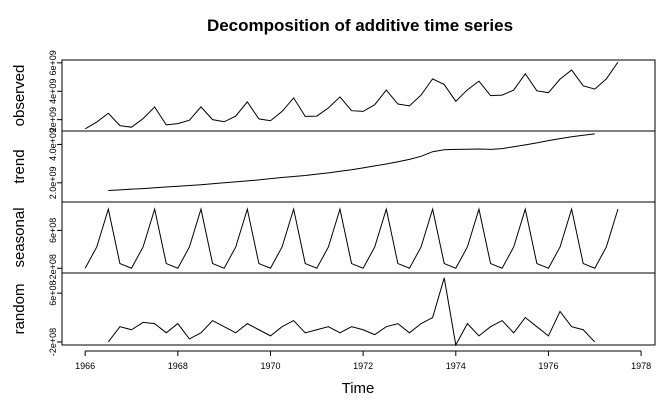 This screenshot has height=417, width=672. What do you see at coordinates (19, 166) in the screenshot?
I see `panel-label: trend` at bounding box center [19, 166].